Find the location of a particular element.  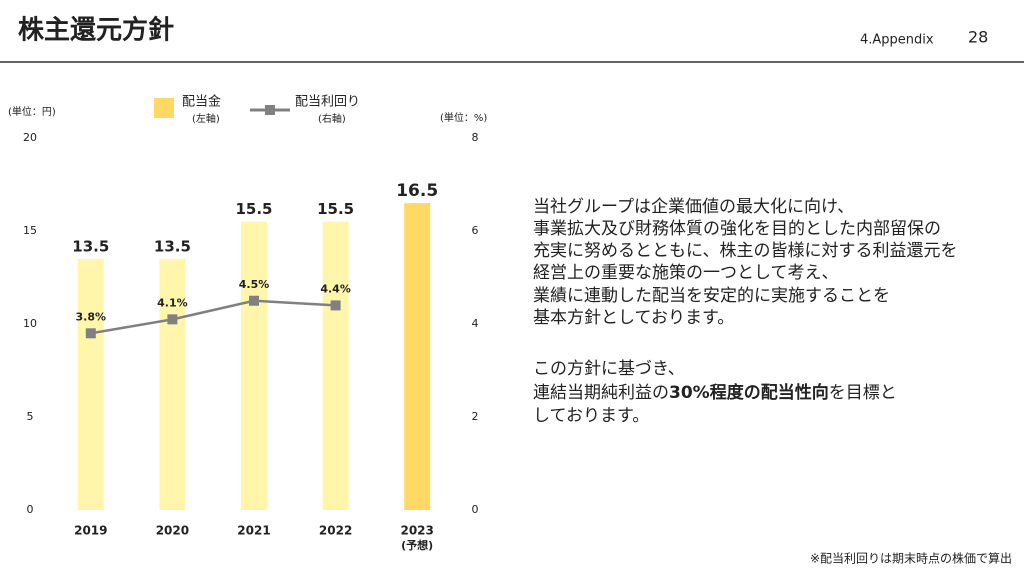

text-run-bold: 30%程度の配当性向 is located at coordinates (749, 392).